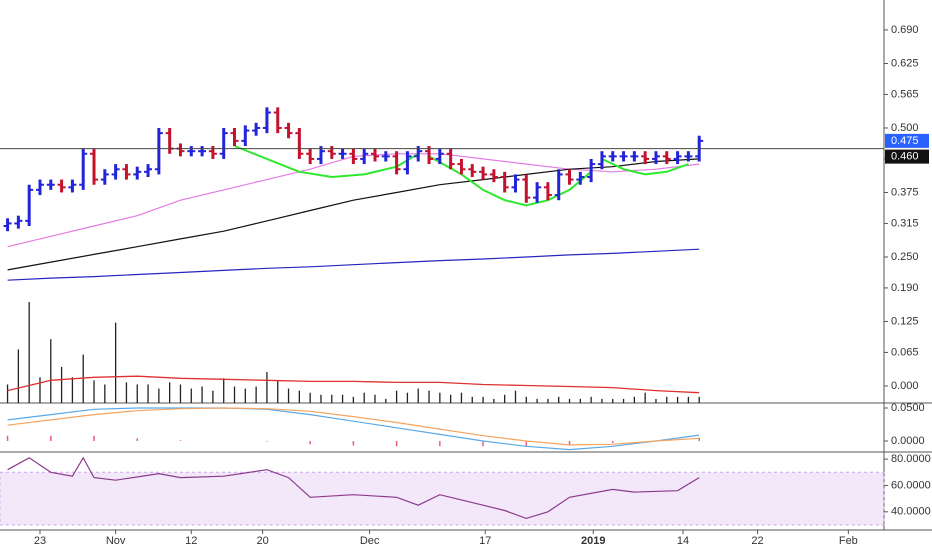 The image size is (932, 550). Describe the element at coordinates (905, 94) in the screenshot. I see `y-tick-label: 0.565` at that location.